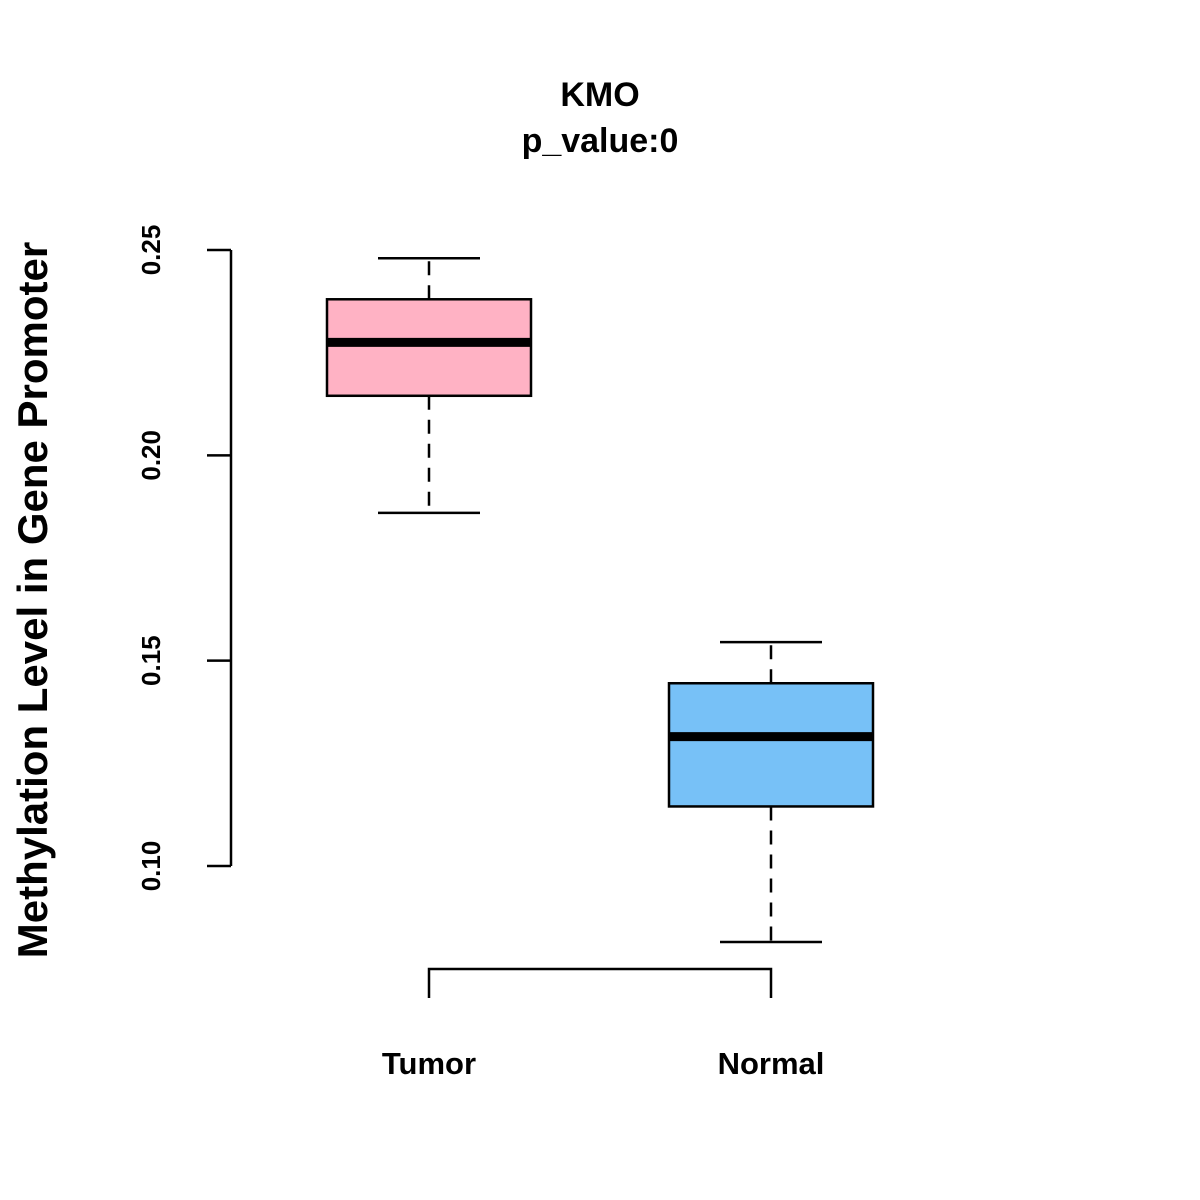  I want to click on x-category-label: Normal, so click(771, 1063).